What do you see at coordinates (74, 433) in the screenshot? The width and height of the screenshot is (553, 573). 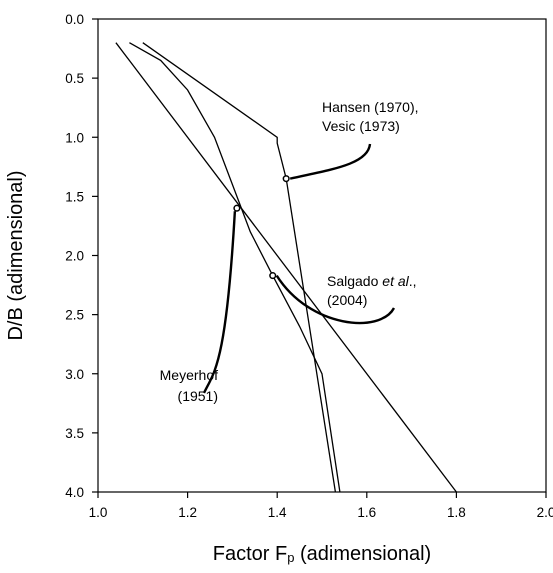 I see `y-tick-label: 3.5` at bounding box center [74, 433].